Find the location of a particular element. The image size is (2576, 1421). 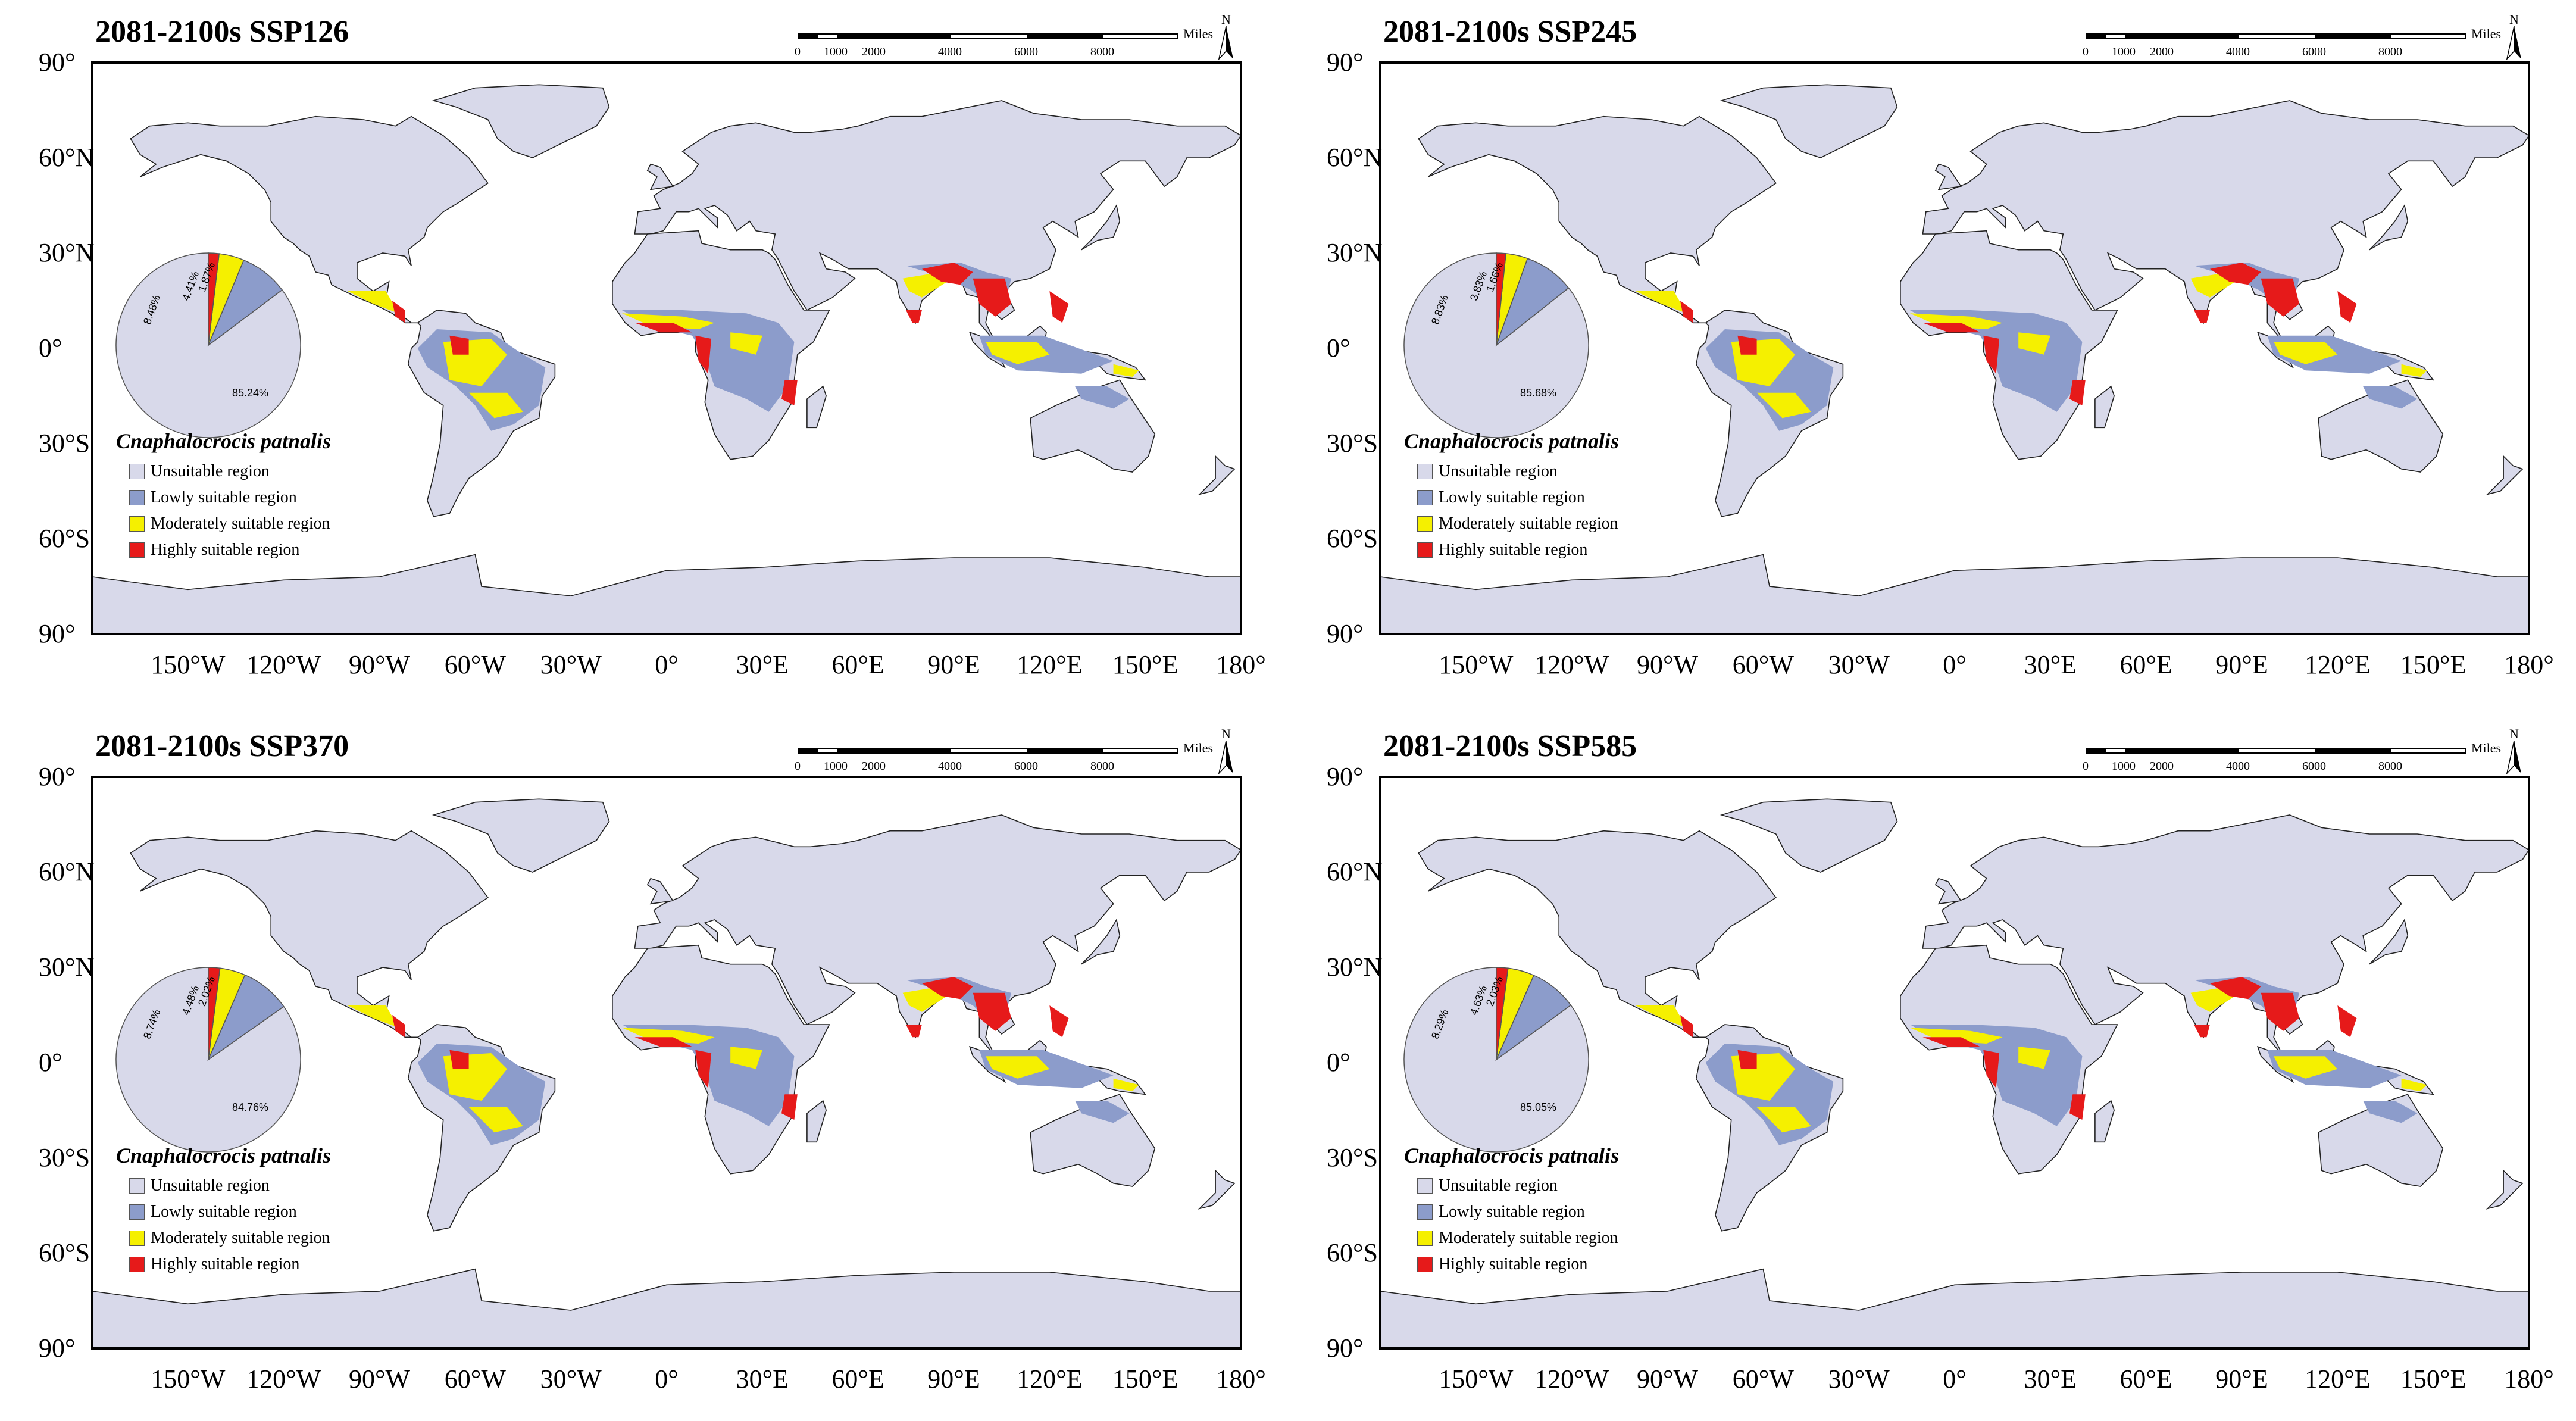

panel-title: 2081-2100s SSP245 is located at coordinates (1510, 32).